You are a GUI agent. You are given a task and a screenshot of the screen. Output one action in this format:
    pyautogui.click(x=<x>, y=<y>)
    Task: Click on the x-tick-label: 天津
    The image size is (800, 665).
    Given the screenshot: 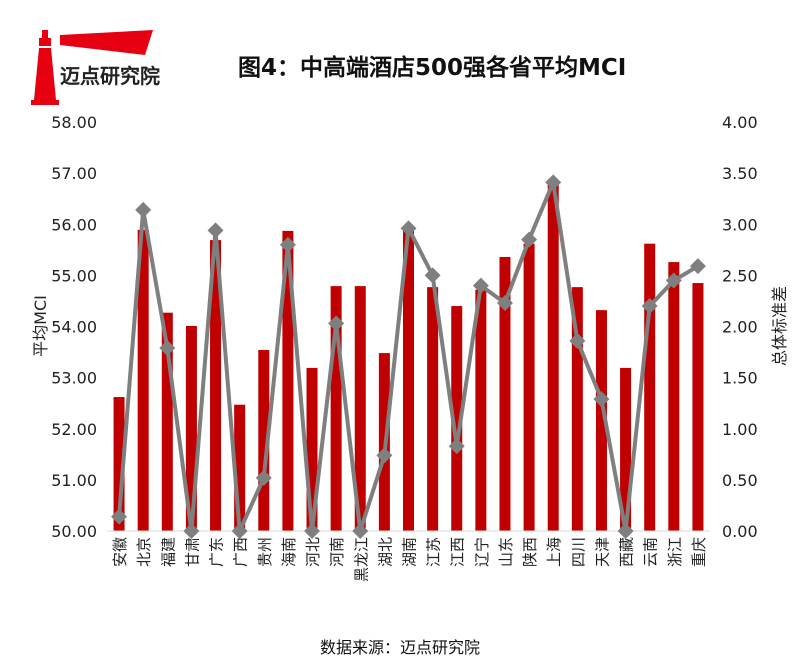 What is the action you would take?
    pyautogui.click(x=602, y=552)
    